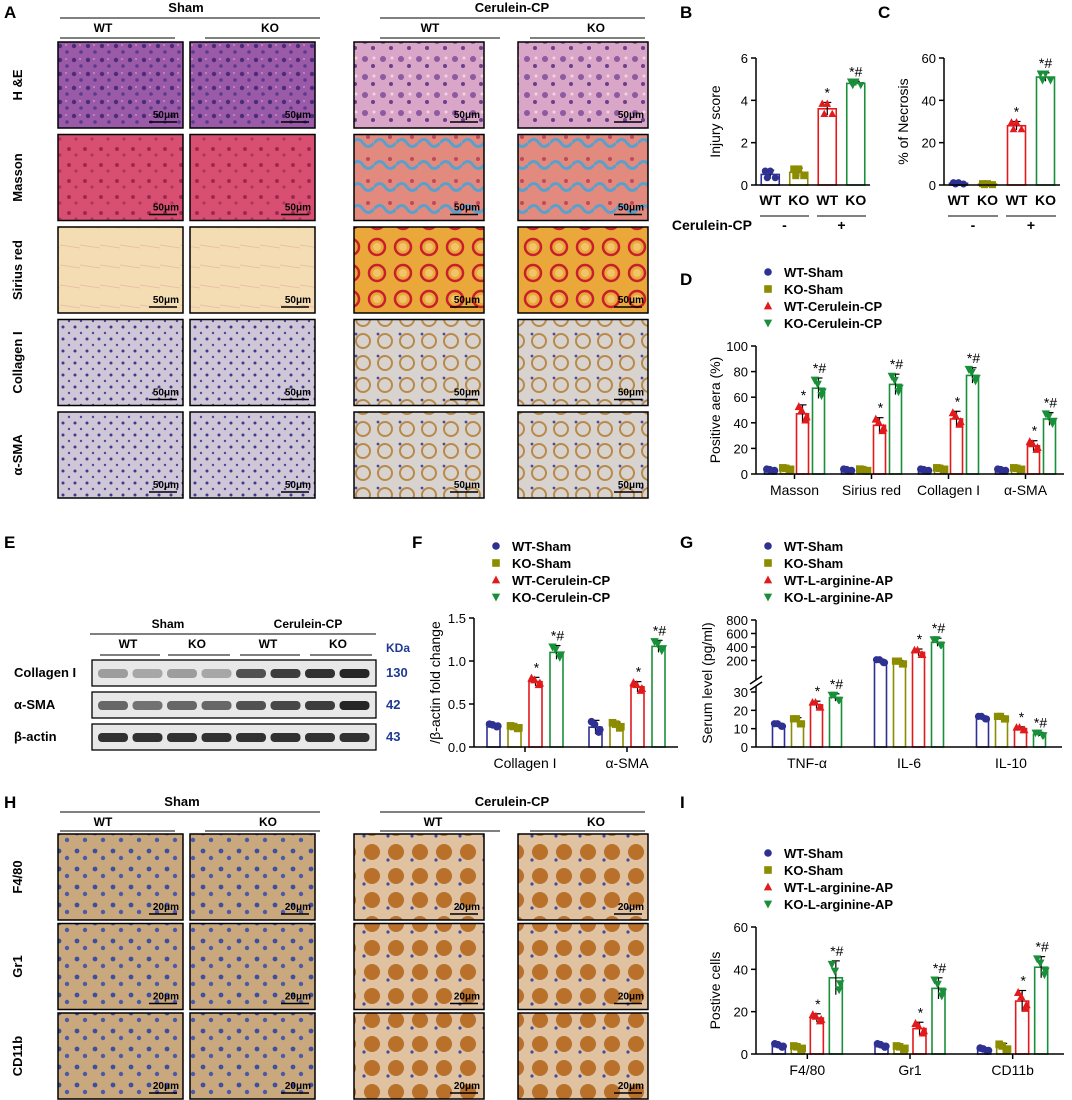 The height and width of the screenshot is (1100, 1072). I want to click on y-tick-label: 0.5, so click(457, 704).